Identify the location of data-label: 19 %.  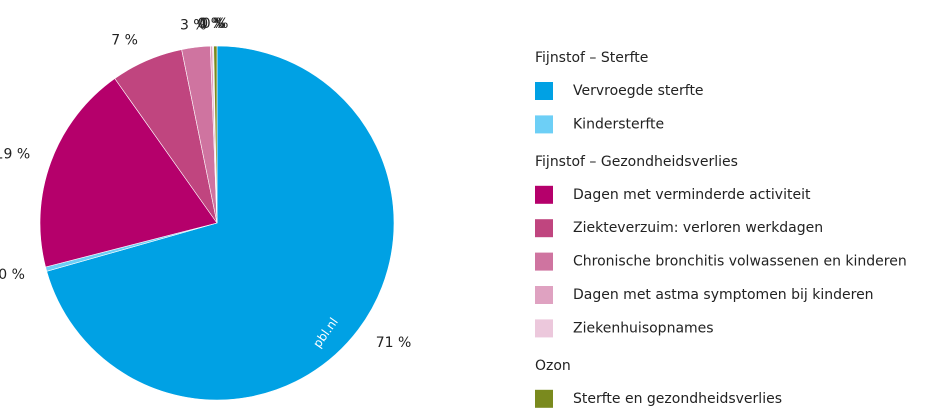
(15, 154).